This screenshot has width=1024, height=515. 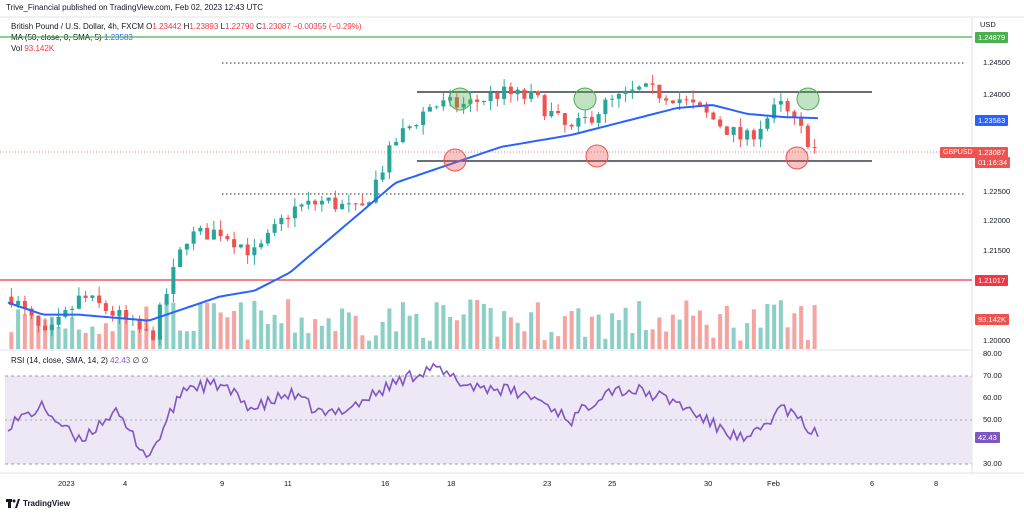 What do you see at coordinates (32, 49) in the screenshot?
I see `vol-legend: Vol 93.142K` at bounding box center [32, 49].